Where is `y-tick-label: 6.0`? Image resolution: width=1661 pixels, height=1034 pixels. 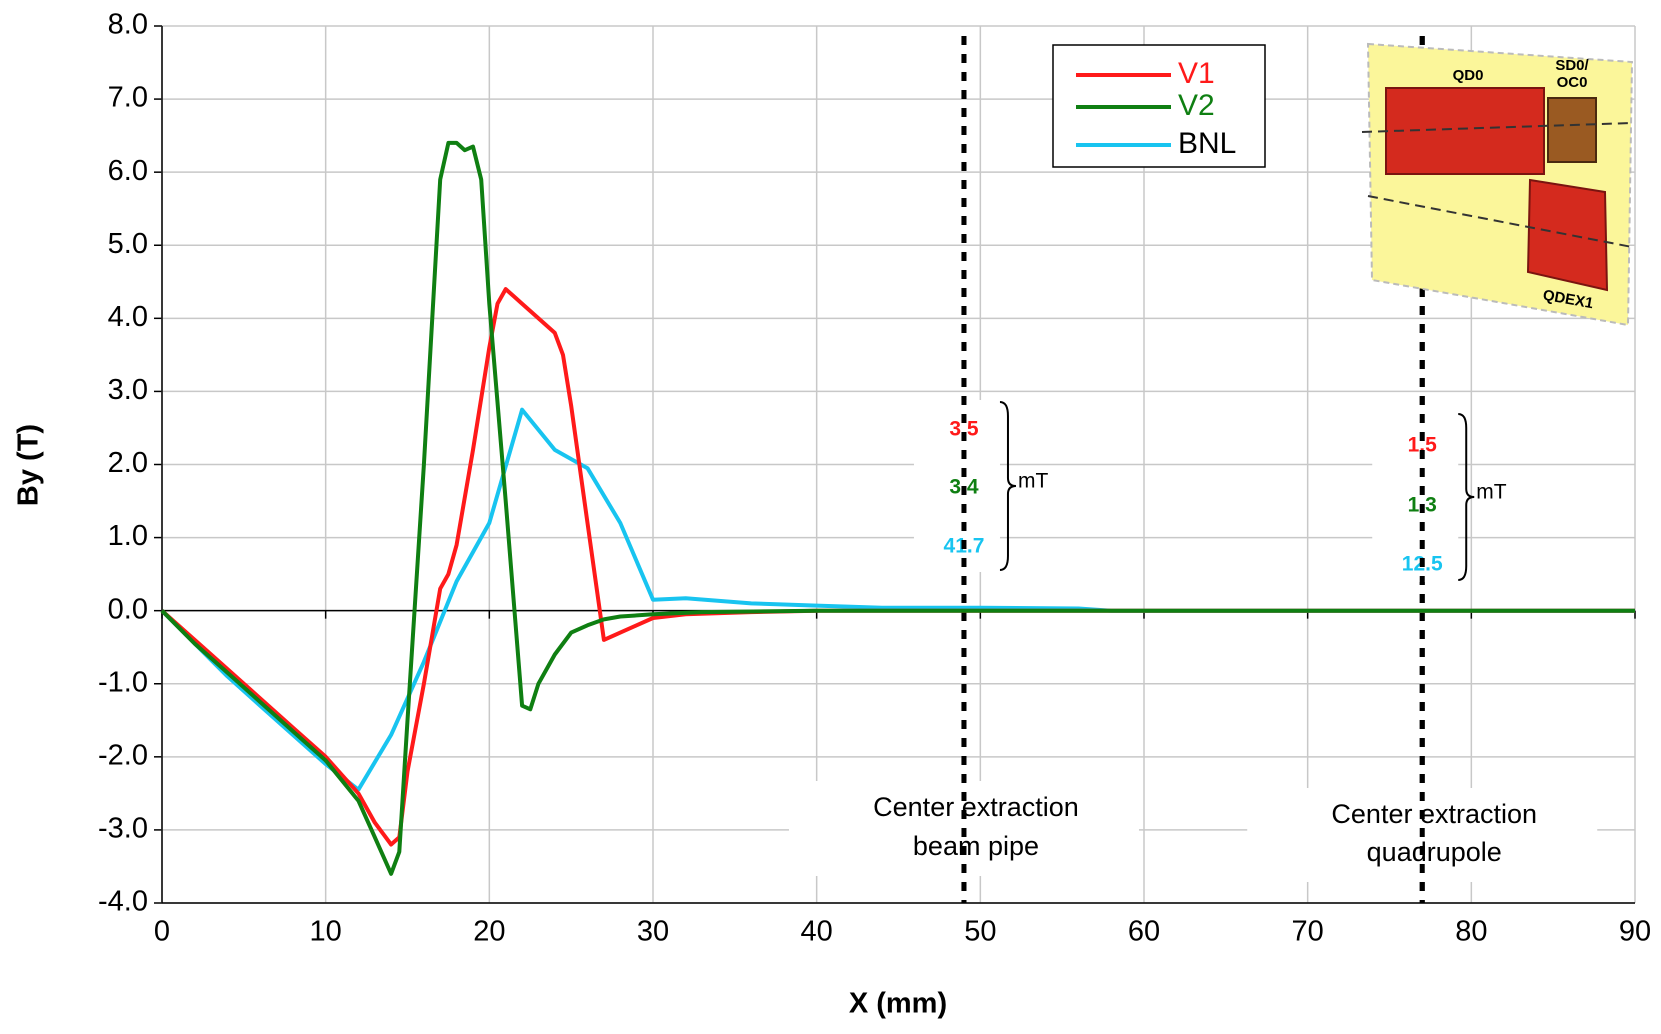
y-tick-label: 6.0 is located at coordinates (128, 171).